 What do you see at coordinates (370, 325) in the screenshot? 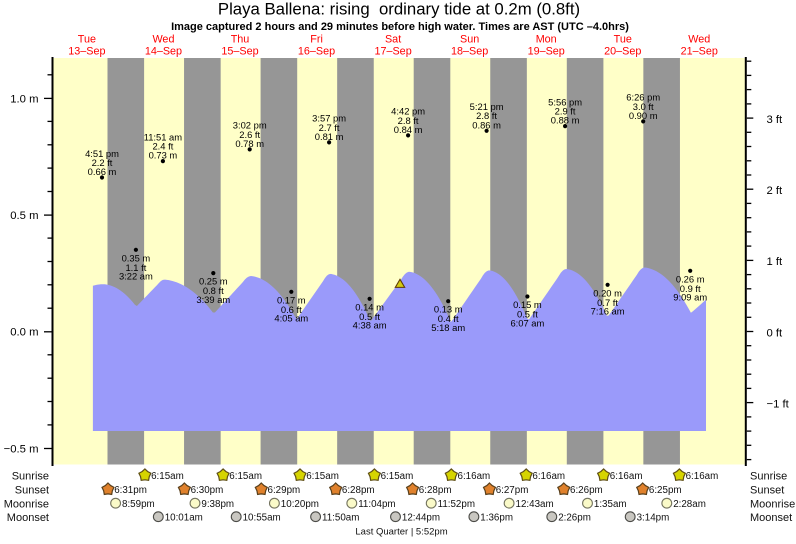
I see `svg-text: 4:38 am` at bounding box center [370, 325].